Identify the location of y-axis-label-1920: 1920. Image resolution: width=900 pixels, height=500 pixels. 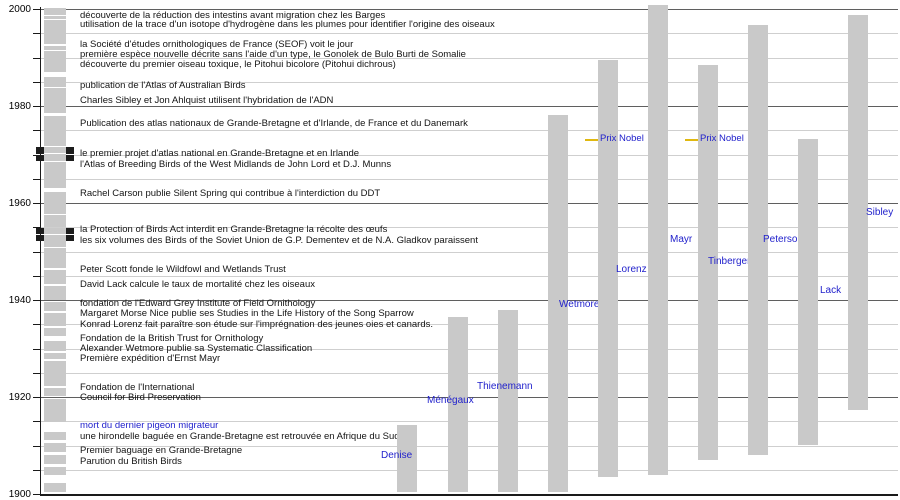
(19, 397).